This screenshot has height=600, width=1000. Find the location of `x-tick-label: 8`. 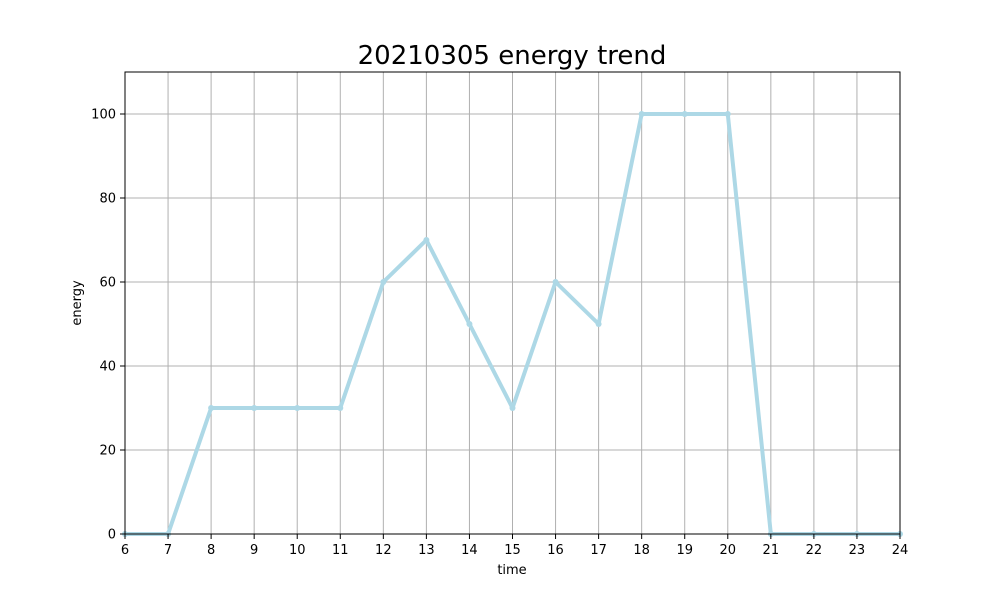

x-tick-label: 8 is located at coordinates (211, 550).